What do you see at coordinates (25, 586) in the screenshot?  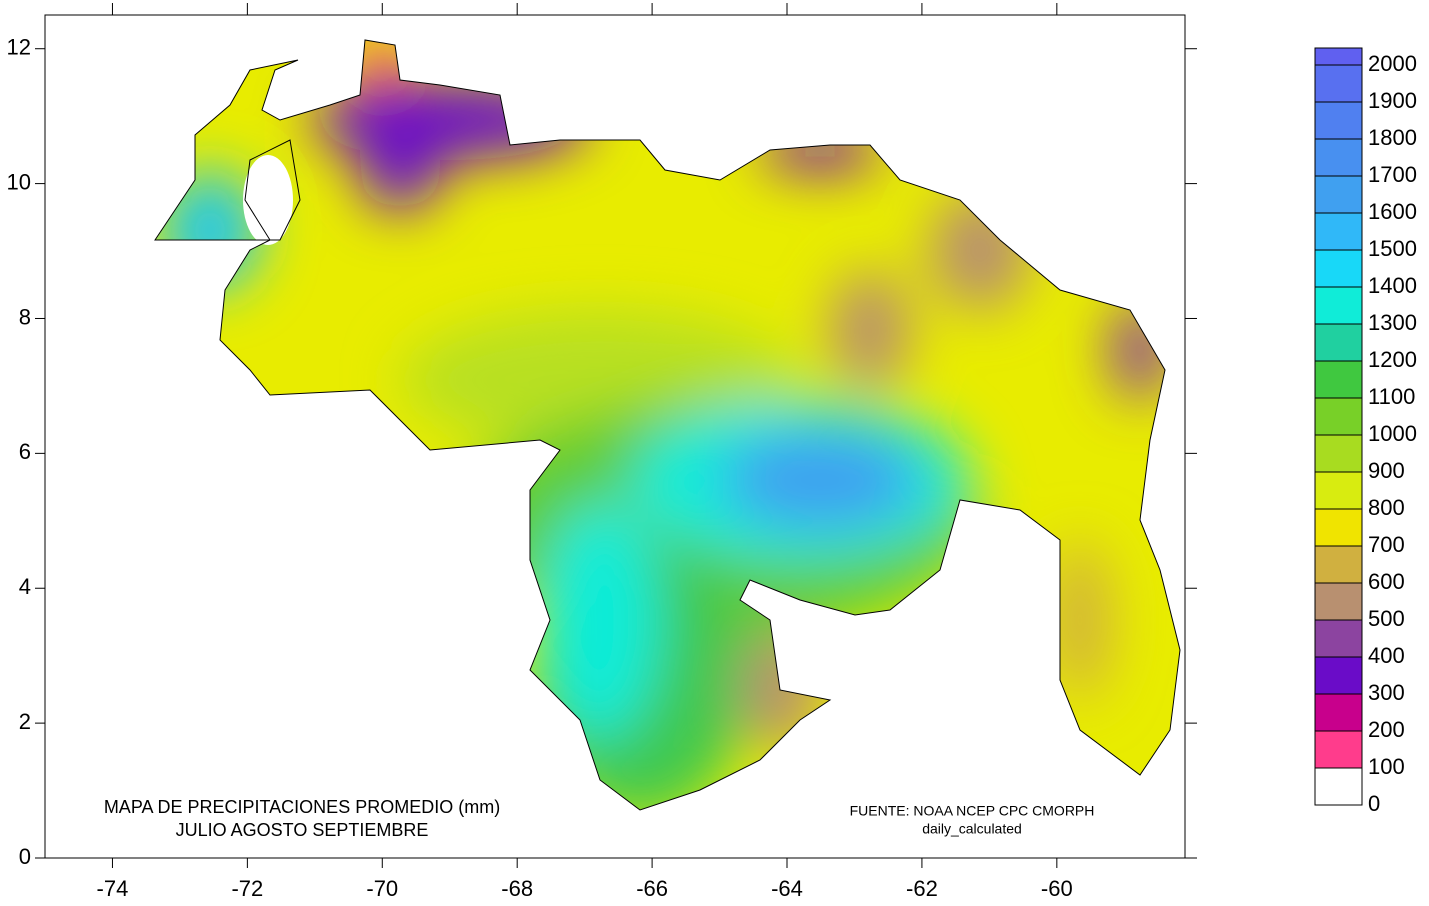 I see `y-tick-label: 4` at bounding box center [25, 586].